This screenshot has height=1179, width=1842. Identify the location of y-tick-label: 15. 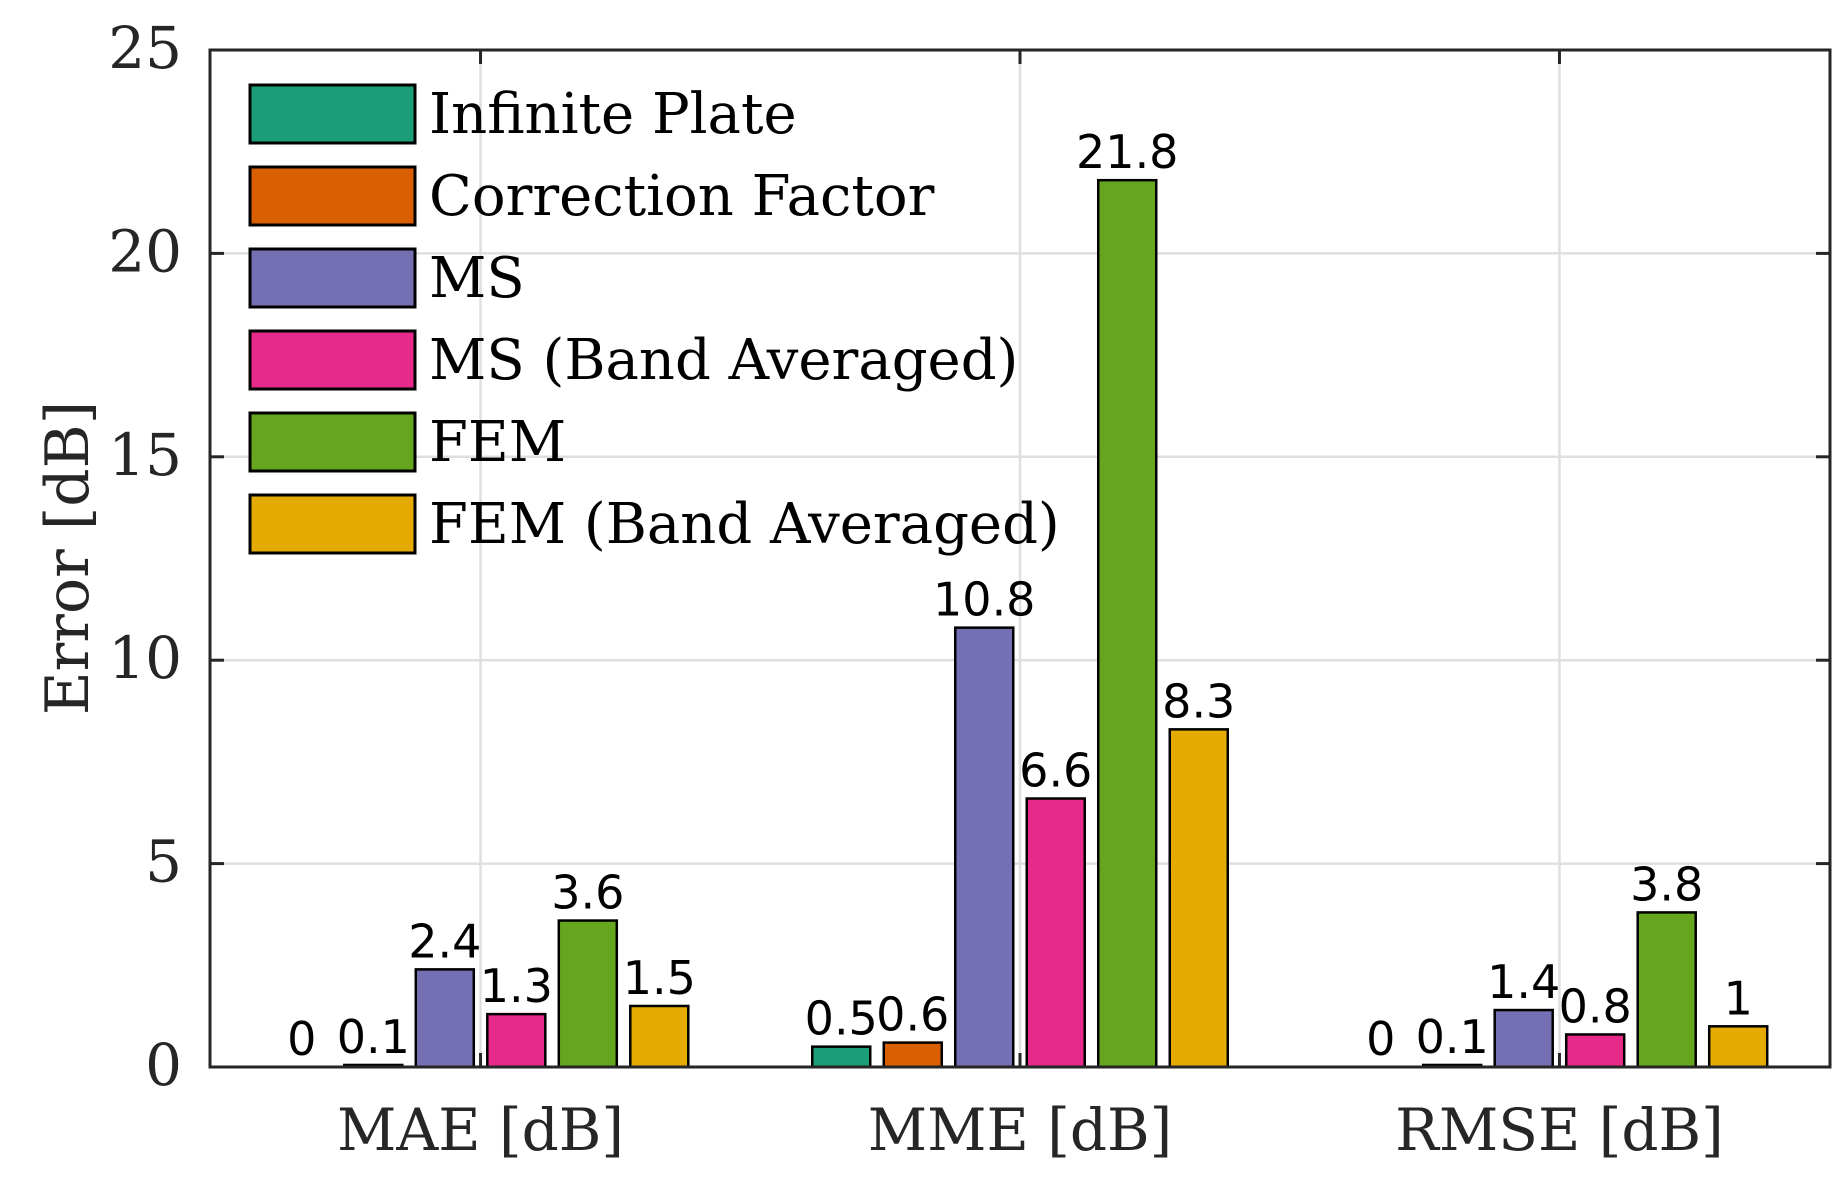
(145, 455).